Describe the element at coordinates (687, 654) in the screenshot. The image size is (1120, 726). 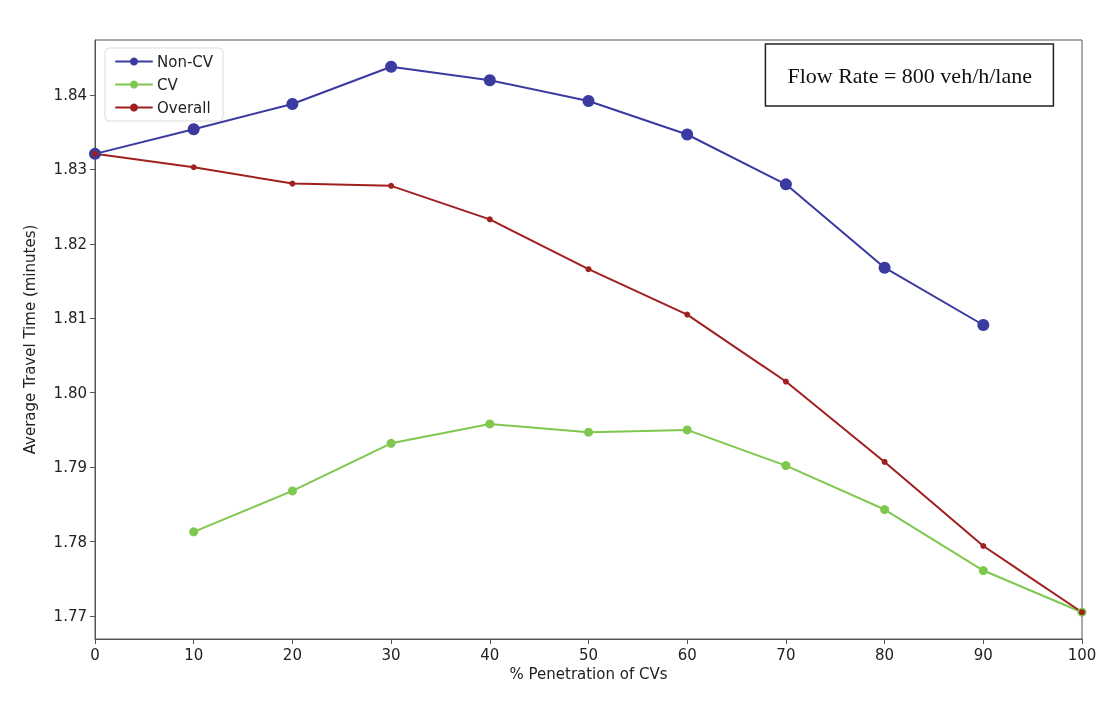
I see `x-tick-label: 60` at that location.